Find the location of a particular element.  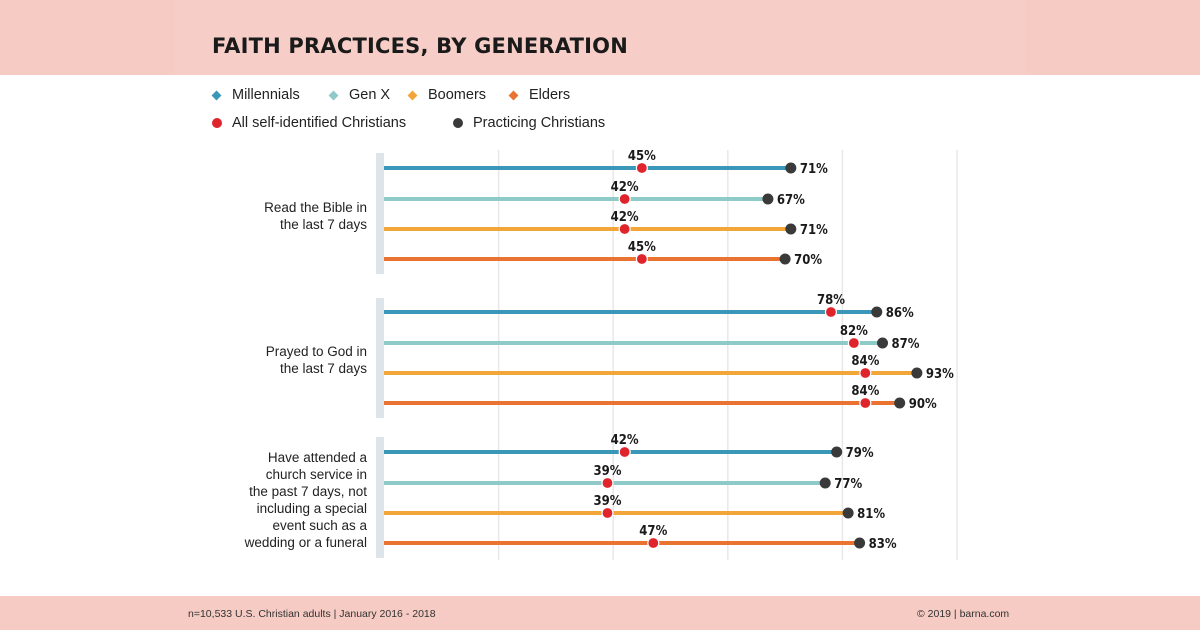

practicing-label: 93% is located at coordinates (940, 374).